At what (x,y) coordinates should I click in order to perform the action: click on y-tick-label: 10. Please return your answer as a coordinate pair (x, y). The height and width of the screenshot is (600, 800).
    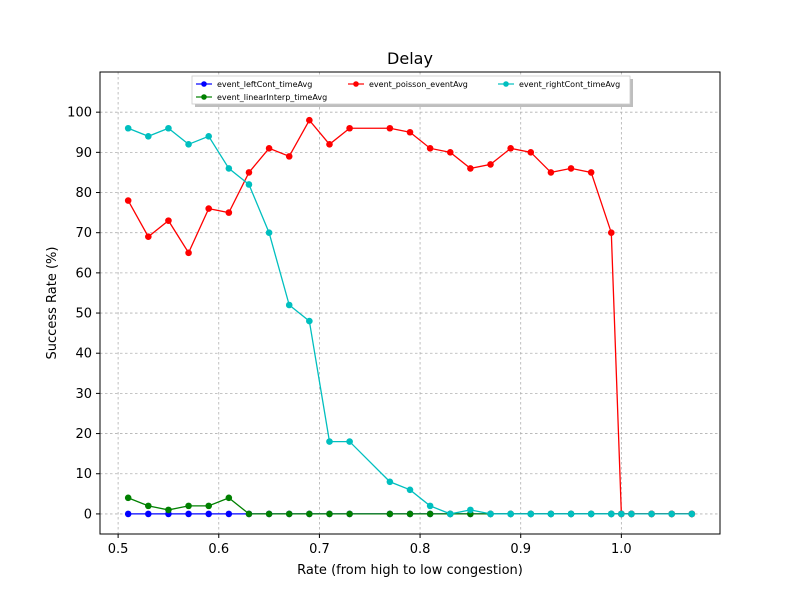
    Looking at the image, I should click on (83, 474).